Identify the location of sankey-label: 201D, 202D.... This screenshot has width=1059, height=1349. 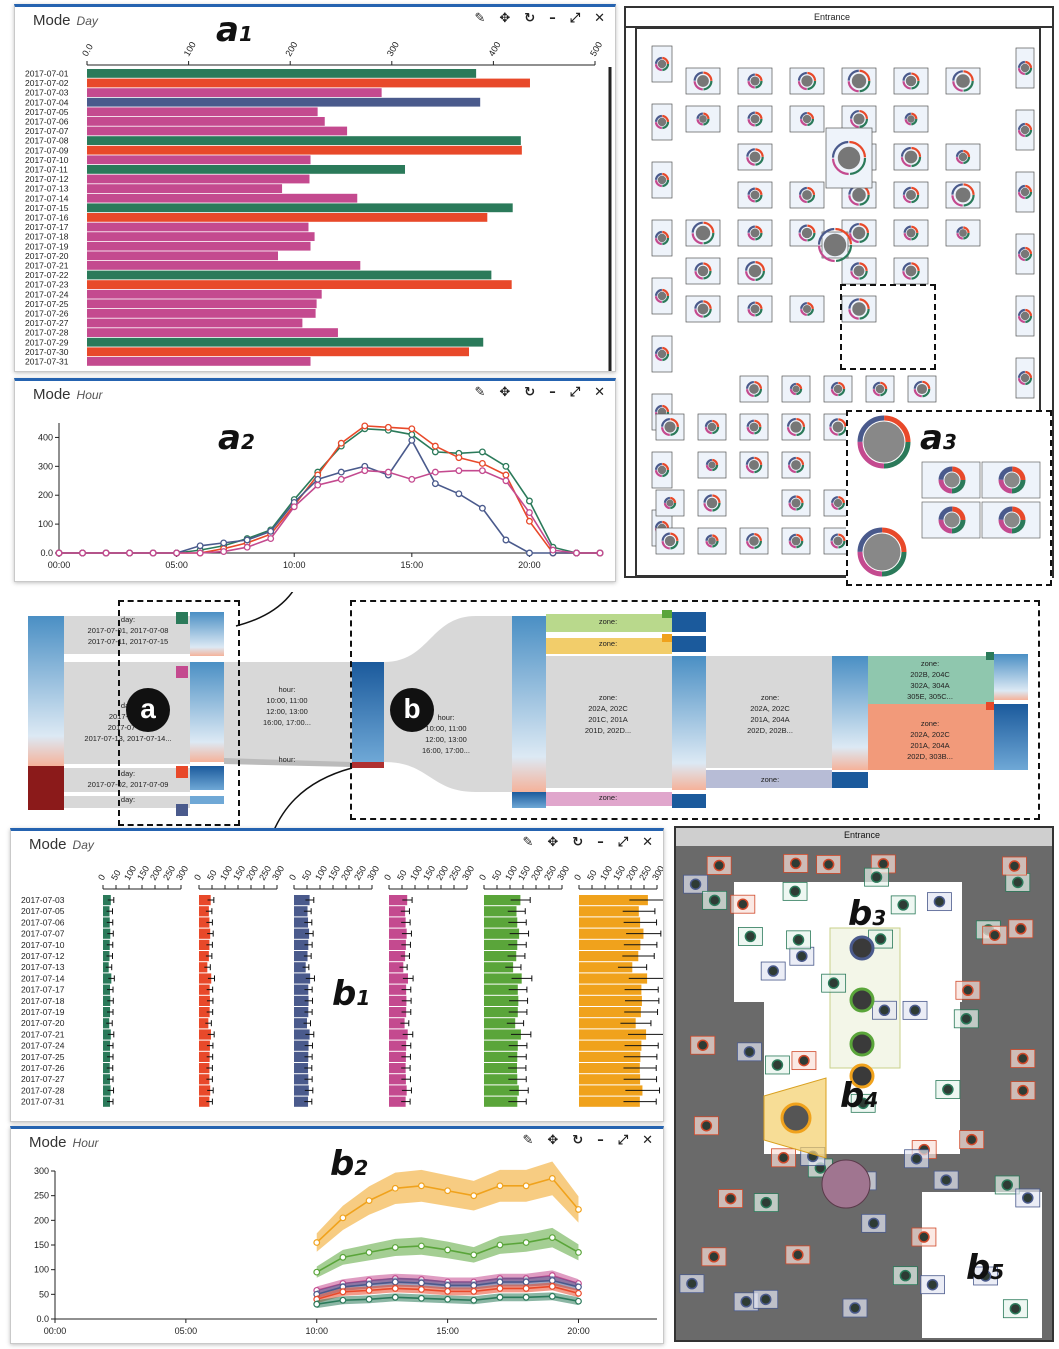
(608, 730).